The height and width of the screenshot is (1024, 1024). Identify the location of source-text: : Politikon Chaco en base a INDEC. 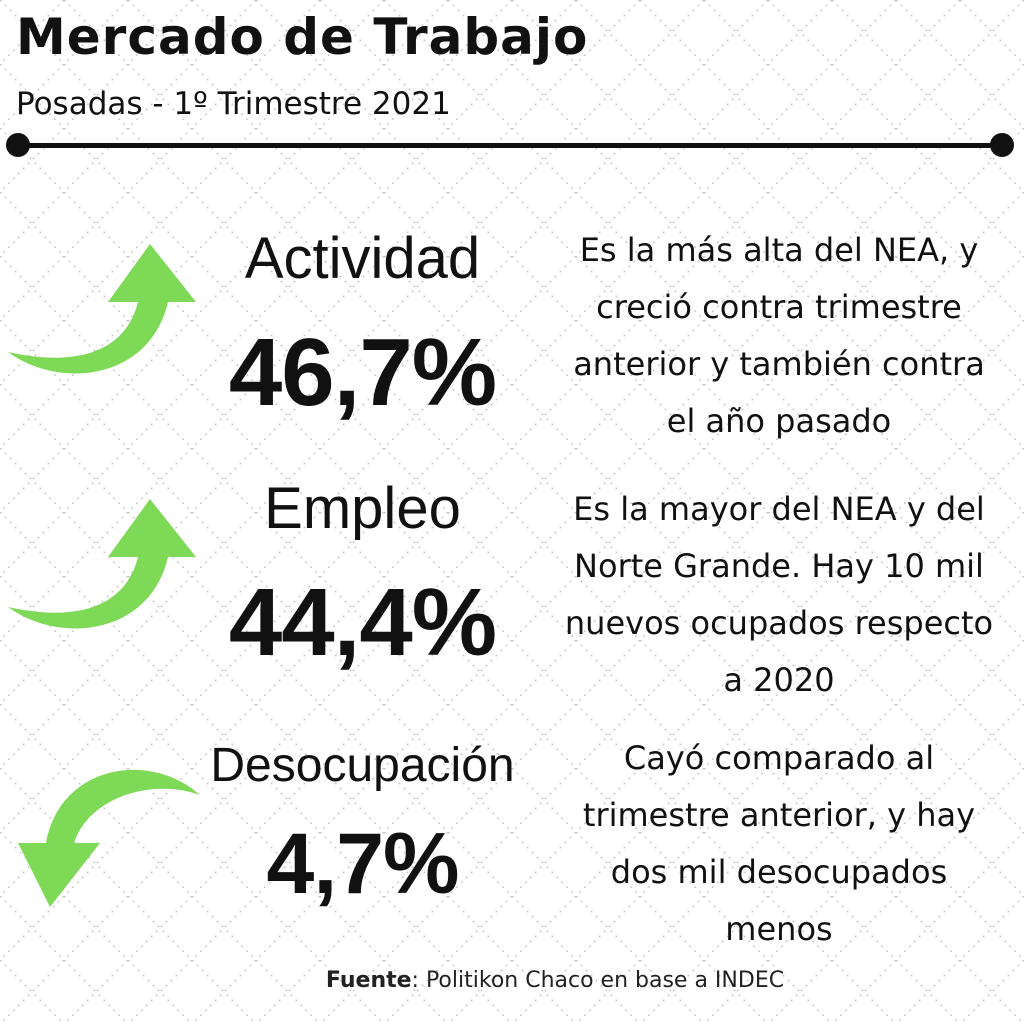
(598, 980).